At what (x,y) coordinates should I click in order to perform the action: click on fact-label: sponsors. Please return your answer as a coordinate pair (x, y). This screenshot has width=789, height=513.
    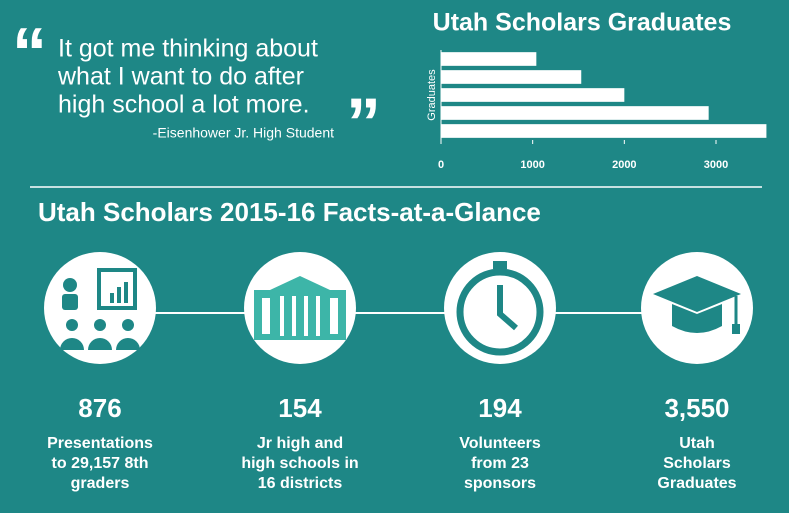
    Looking at the image, I should click on (500, 483).